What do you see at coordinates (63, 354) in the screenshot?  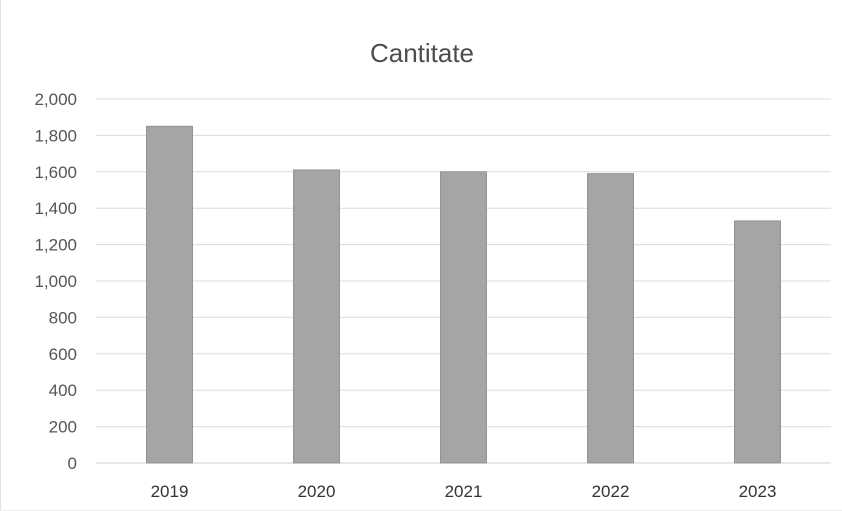 I see `y-tick-label: 600` at bounding box center [63, 354].